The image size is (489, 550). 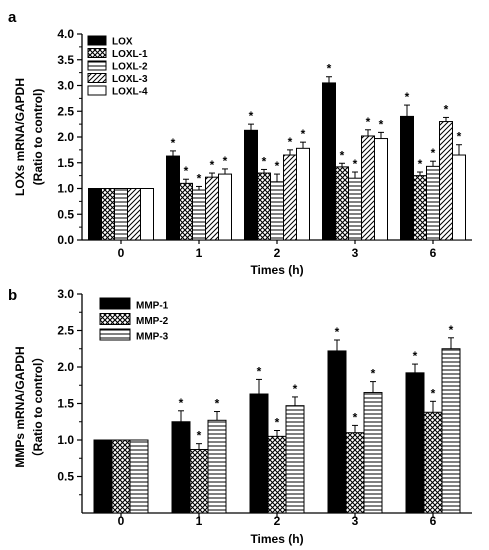 What do you see at coordinates (355, 521) in the screenshot?
I see `x-tick-label: 3` at bounding box center [355, 521].